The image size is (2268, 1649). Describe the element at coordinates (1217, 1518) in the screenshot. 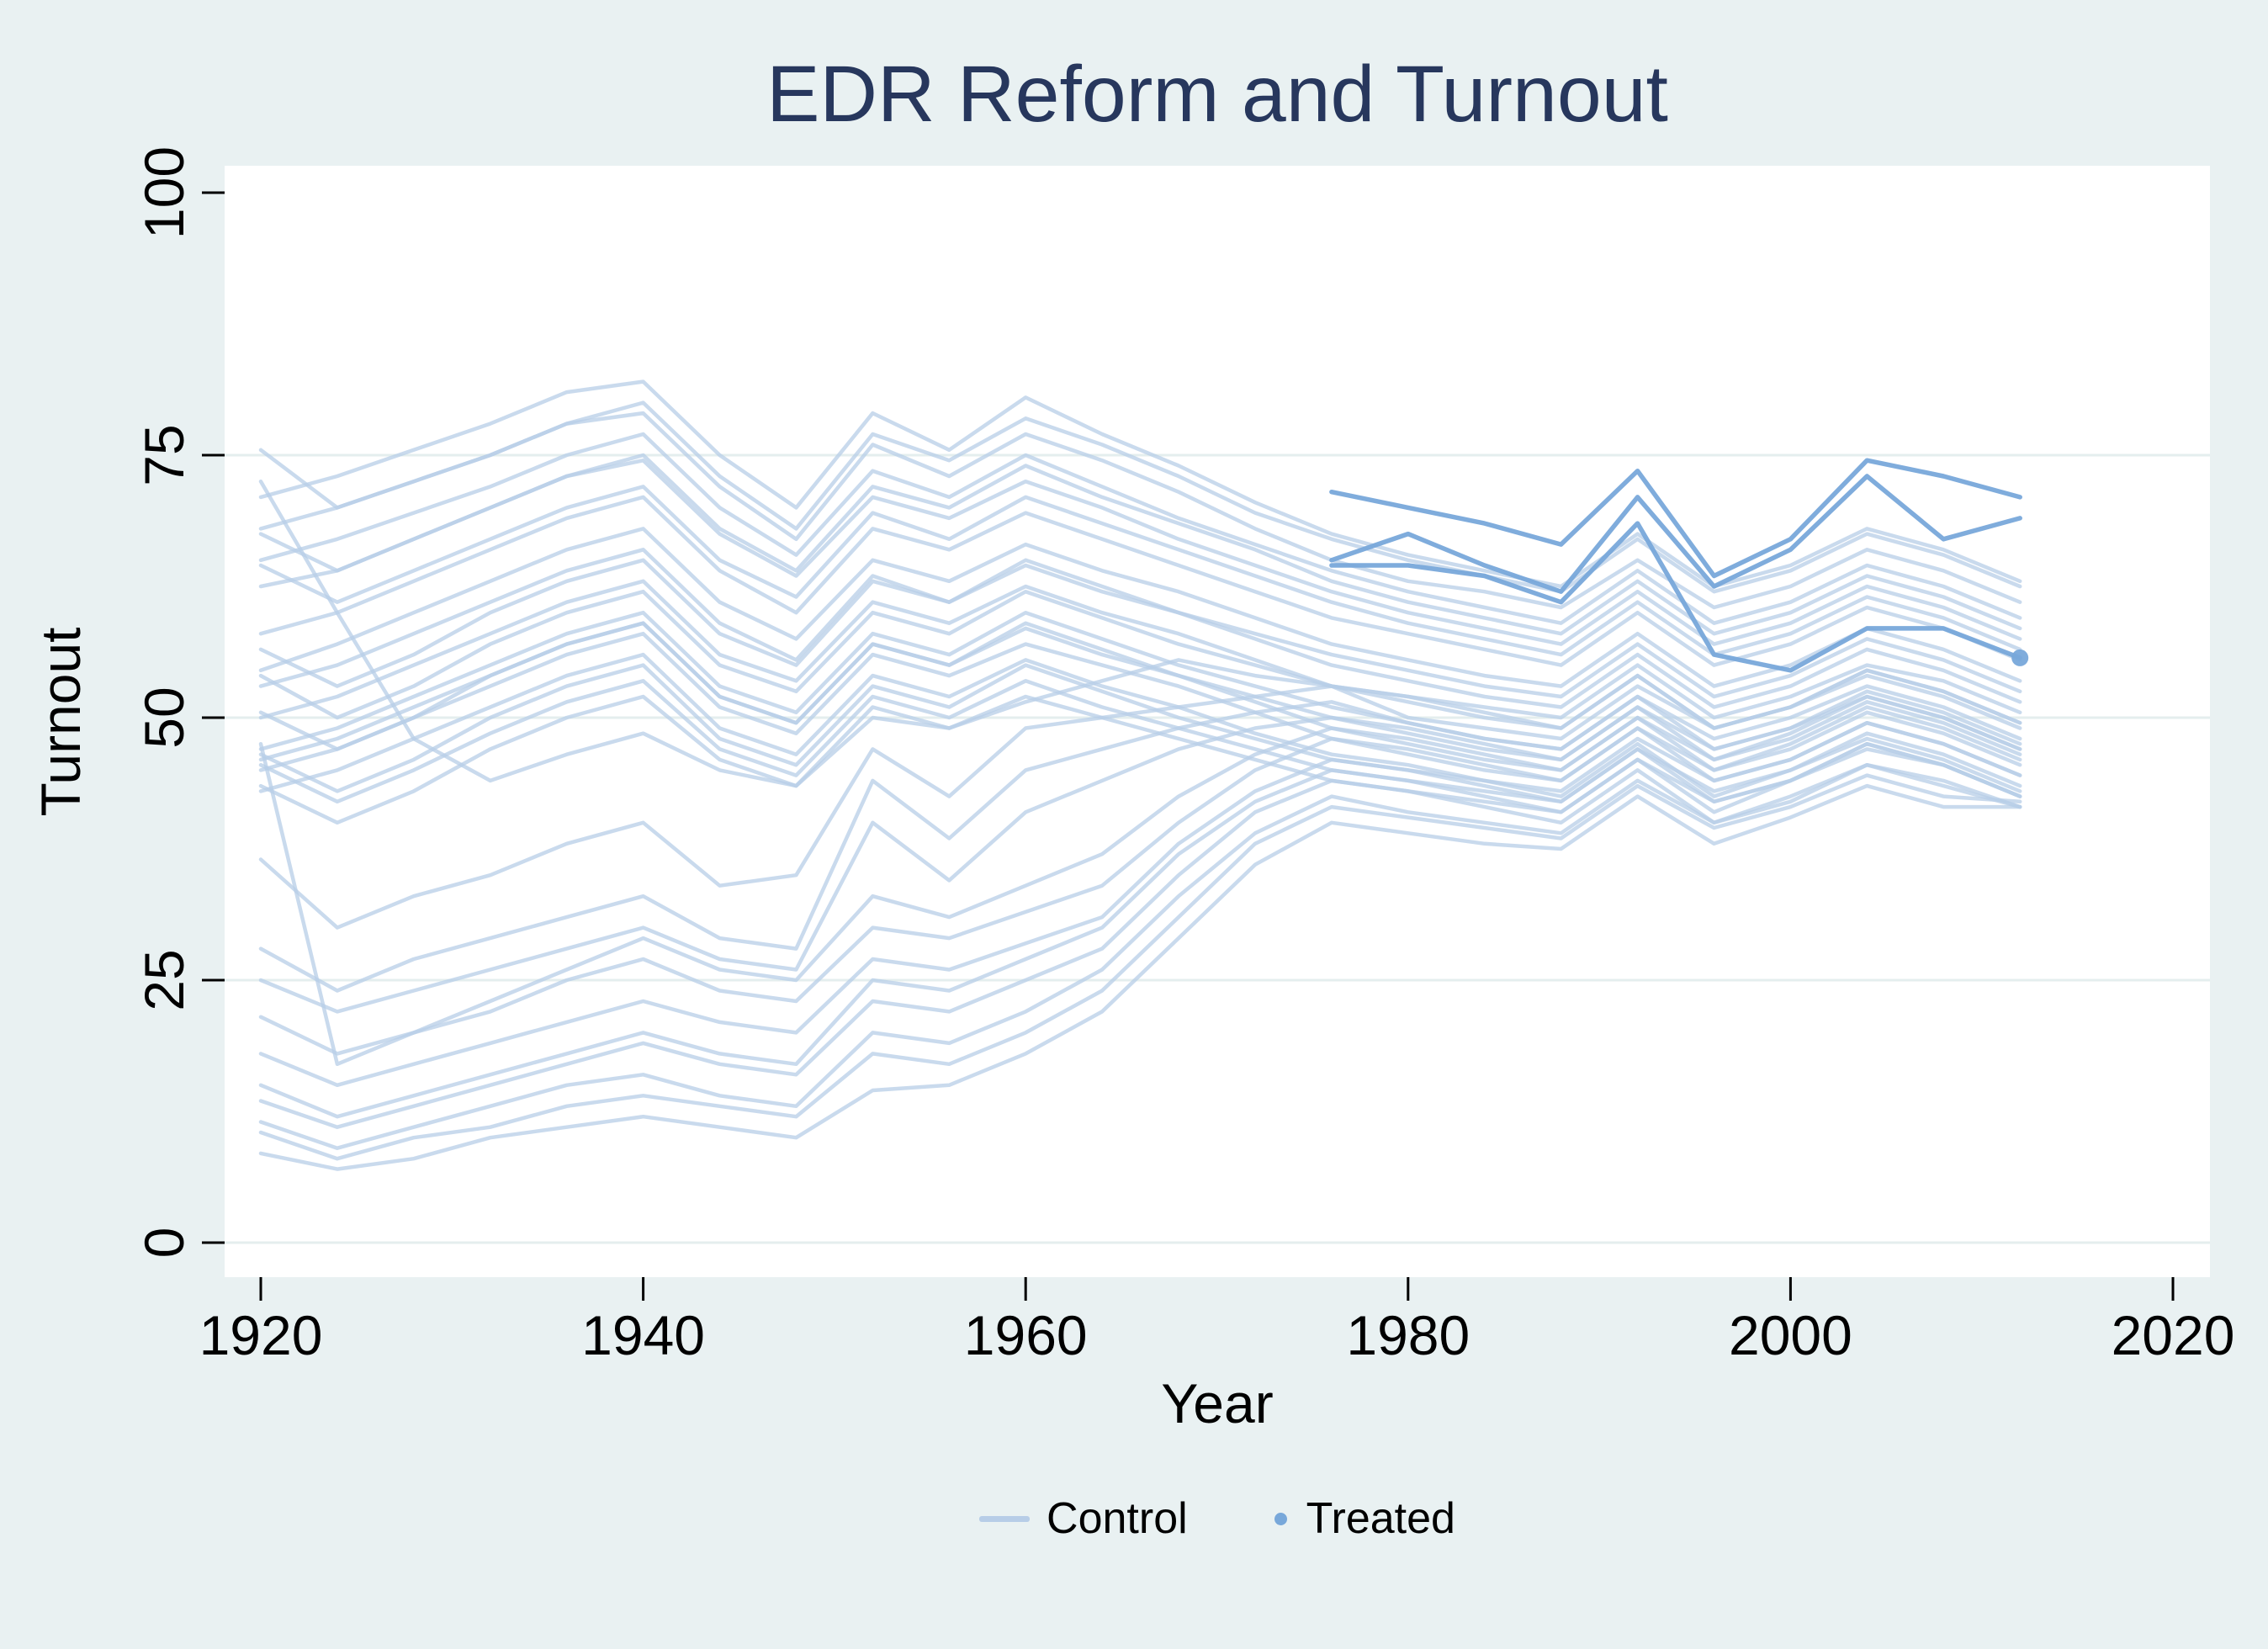

I see `legend: Control Treated` at that location.